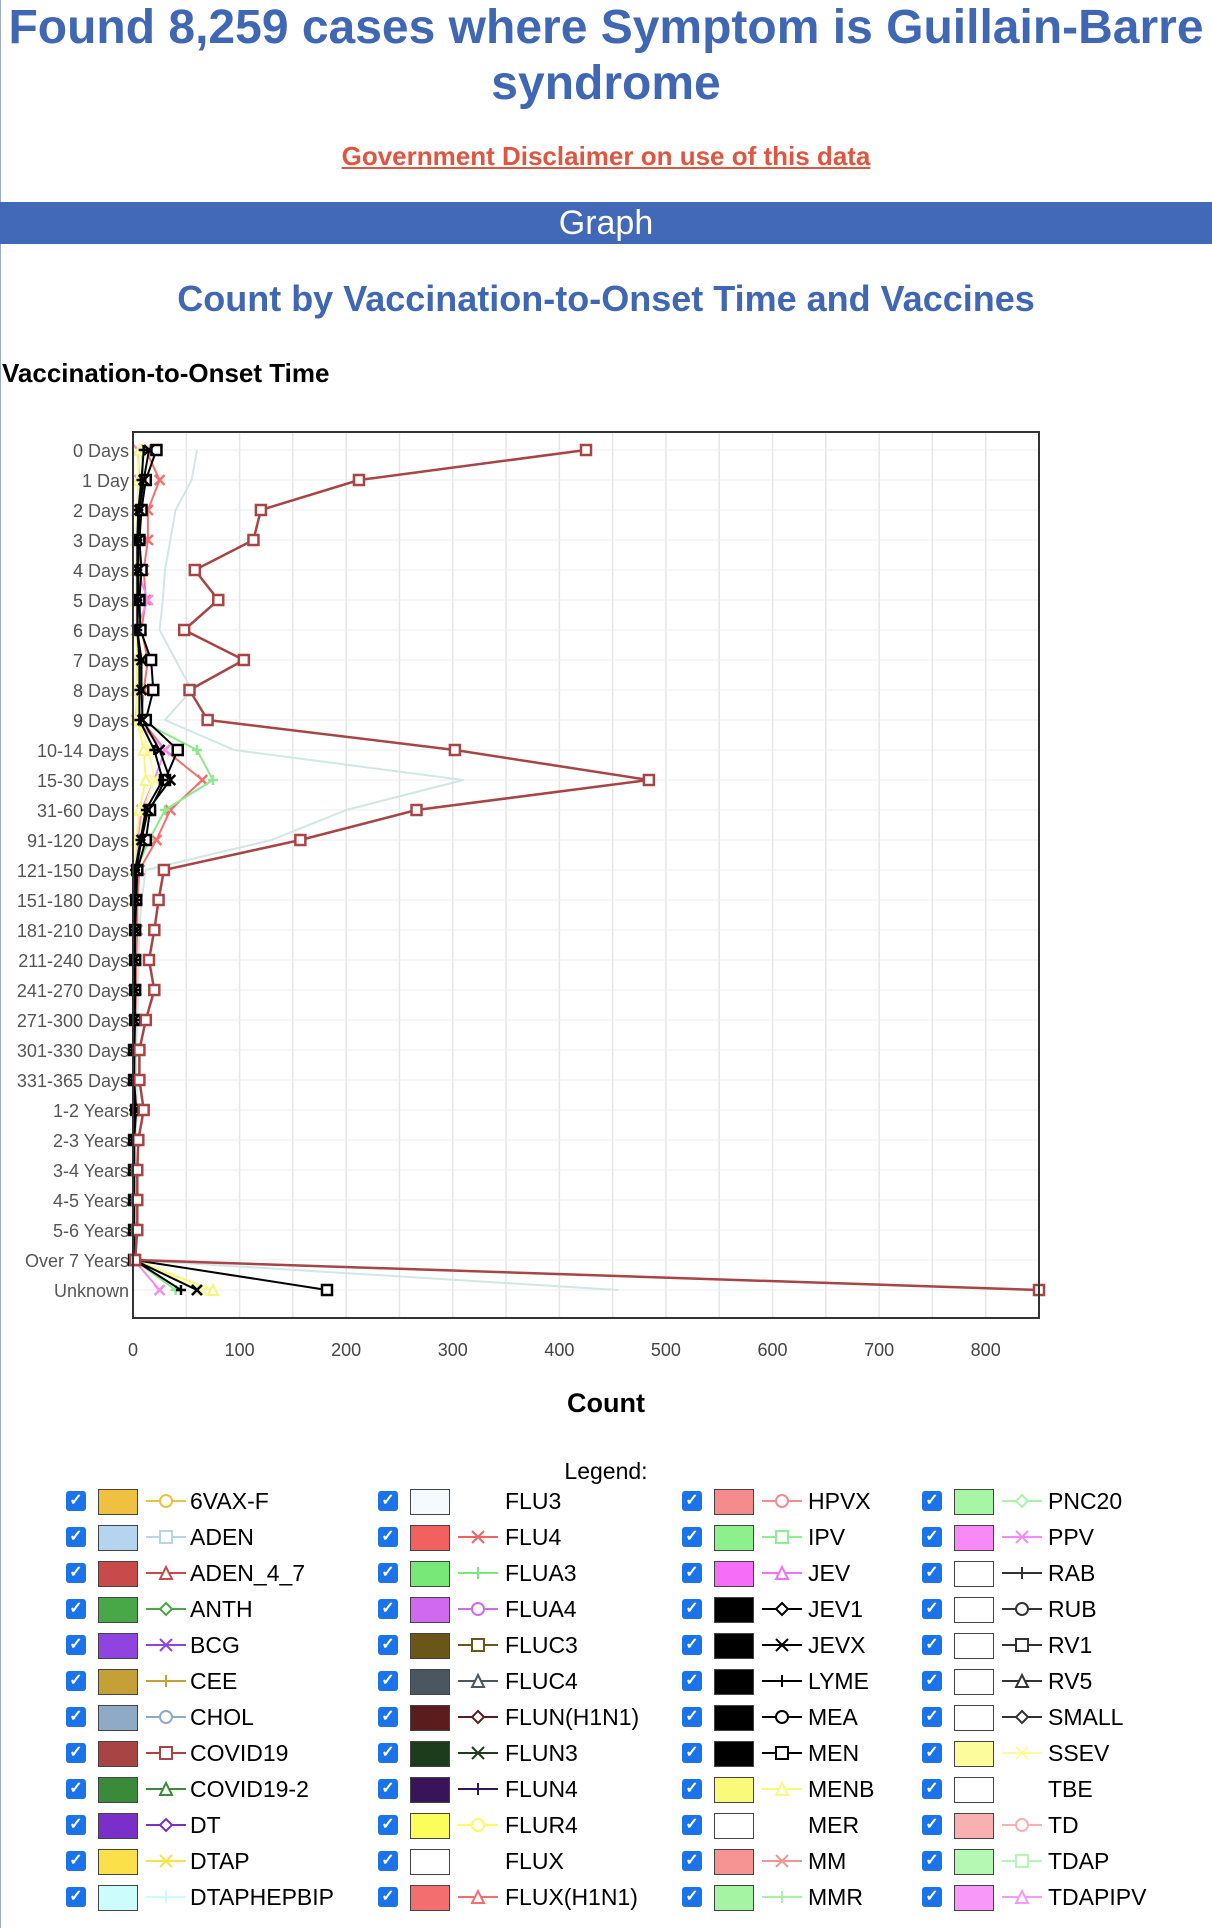 This screenshot has height=1928, width=1212. I want to click on legend-label: SSEV, so click(1079, 1753).